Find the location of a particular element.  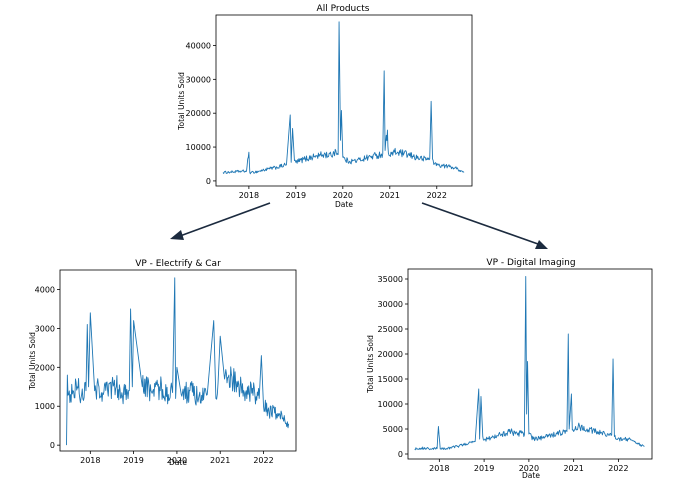

y-tick-label: 15000 is located at coordinates (390, 379).